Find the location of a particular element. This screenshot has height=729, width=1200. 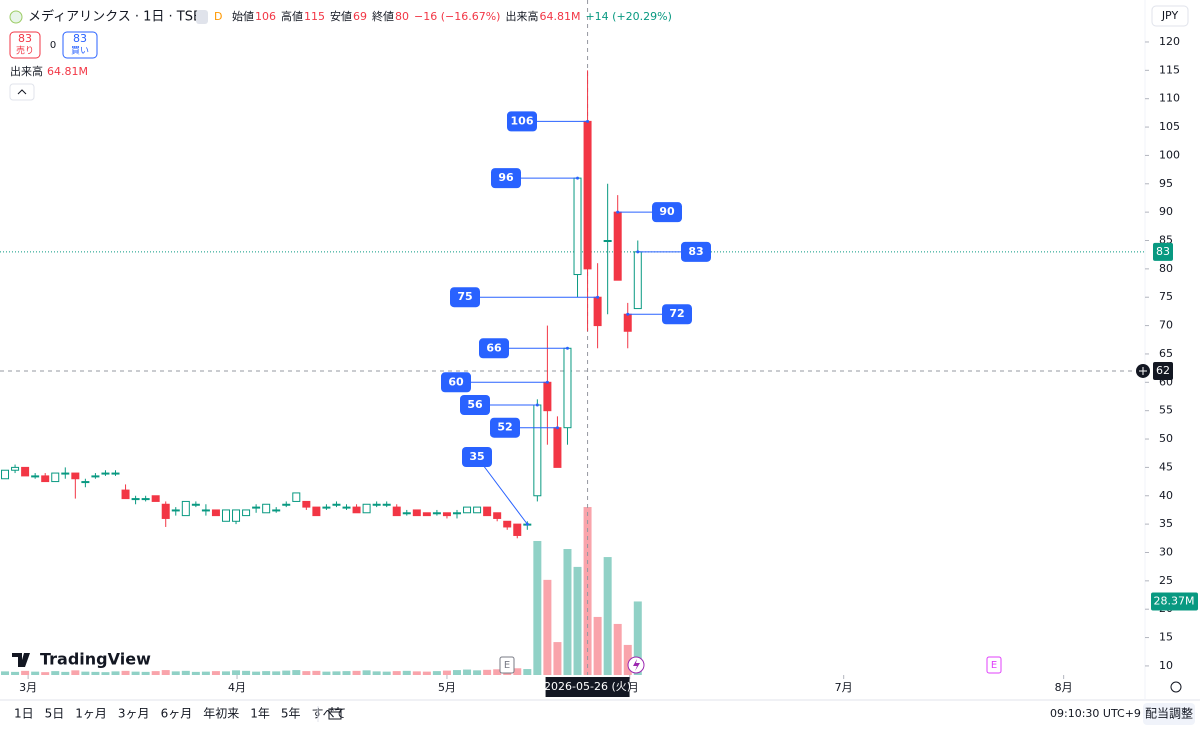

sell-price: 83 is located at coordinates (25, 38).